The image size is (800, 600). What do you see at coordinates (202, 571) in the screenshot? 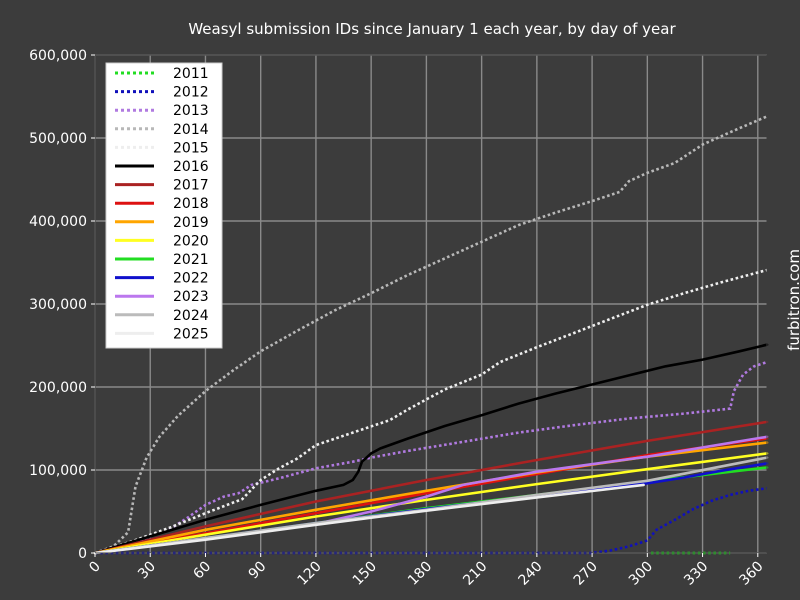
I see `x-tick-label: 60` at bounding box center [202, 571].